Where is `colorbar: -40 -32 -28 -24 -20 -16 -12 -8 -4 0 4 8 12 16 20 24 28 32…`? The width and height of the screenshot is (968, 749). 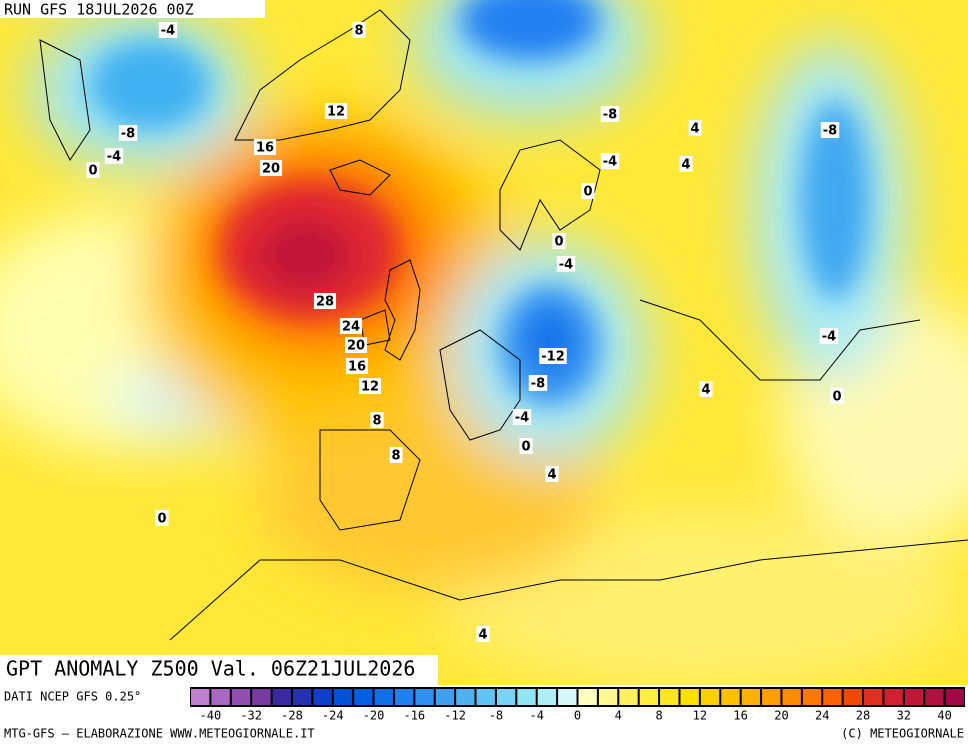
colorbar: -40 -32 -28 -24 -20 -16 -12 -8 -4 0 4 8 12 16 20 24 28 32… is located at coordinates (577, 705).